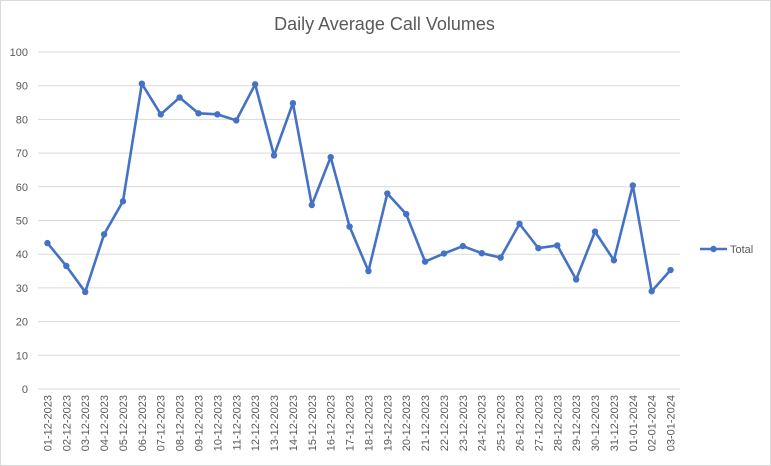  Describe the element at coordinates (237, 422) in the screenshot. I see `x-tick-label: 11-12-2023` at that location.